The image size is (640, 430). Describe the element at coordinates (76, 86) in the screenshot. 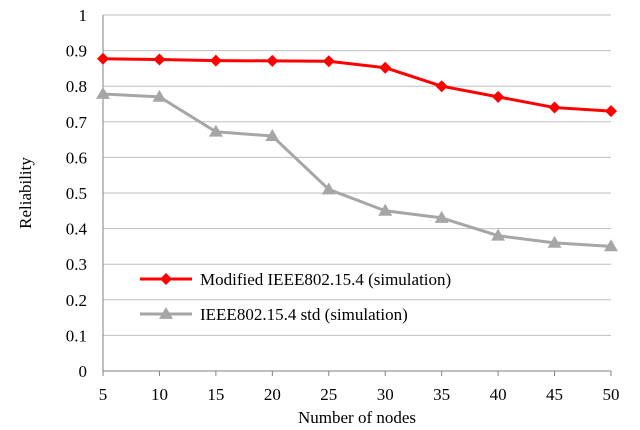

I see `y-tick-label: 0.8` at that location.